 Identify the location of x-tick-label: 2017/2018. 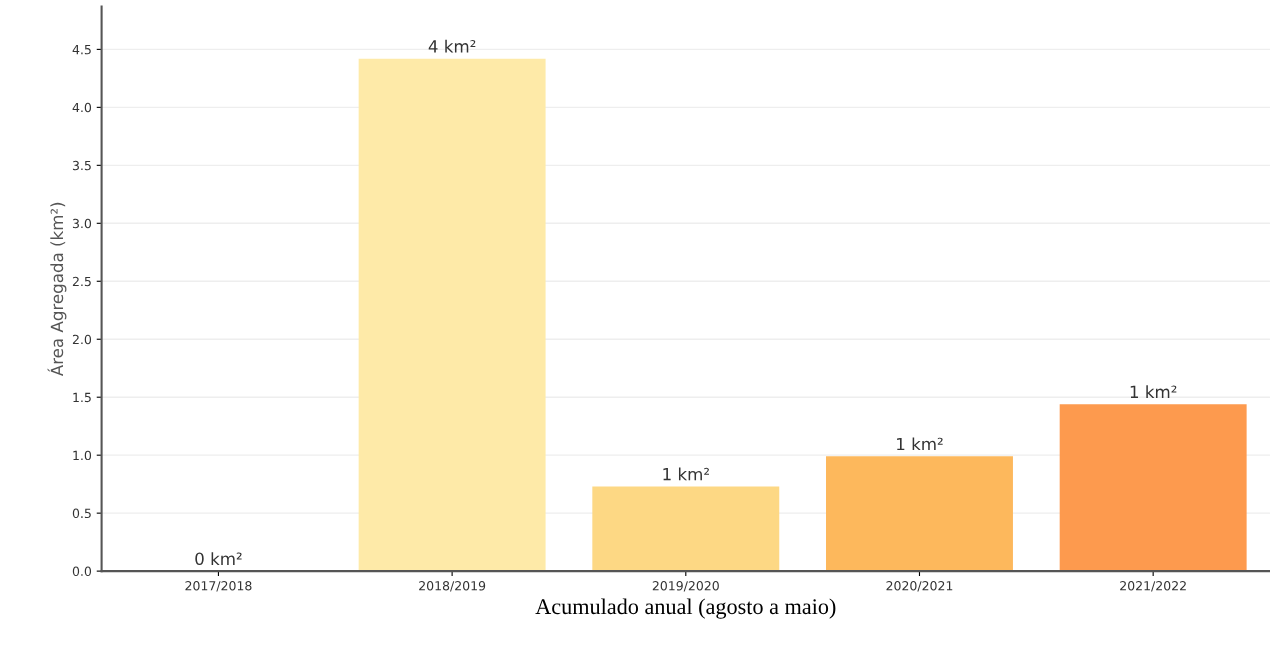
(218, 586).